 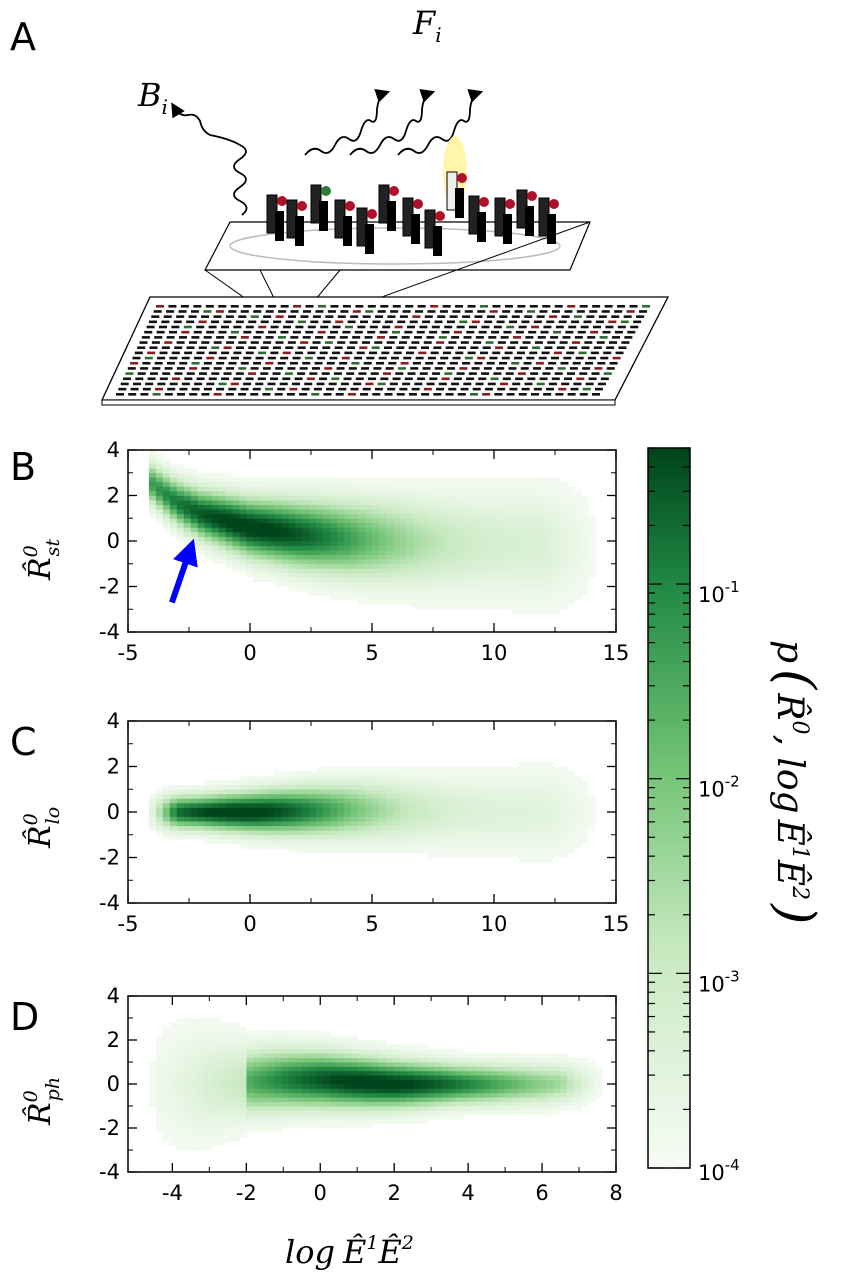 I want to click on y-tick-label: -2, so click(x=109, y=1128).